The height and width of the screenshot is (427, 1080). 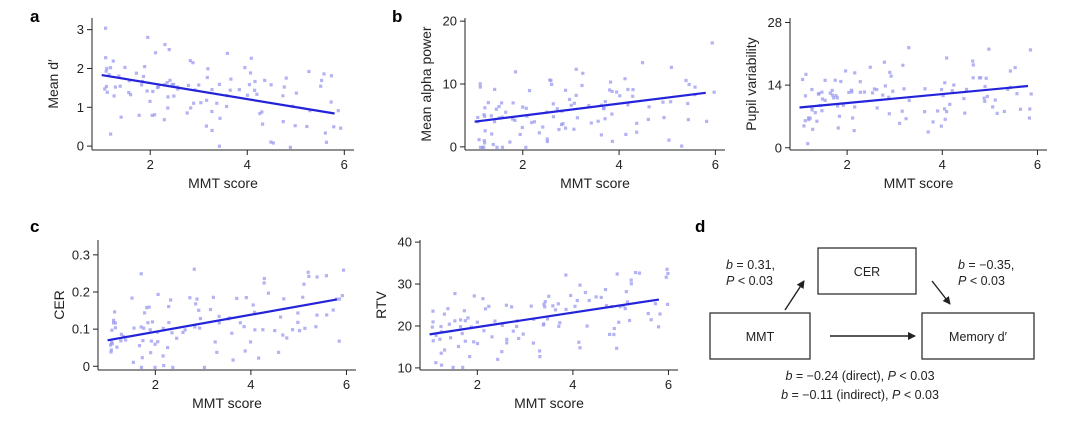 I want to click on panel-letter-b: b, so click(x=397, y=16).